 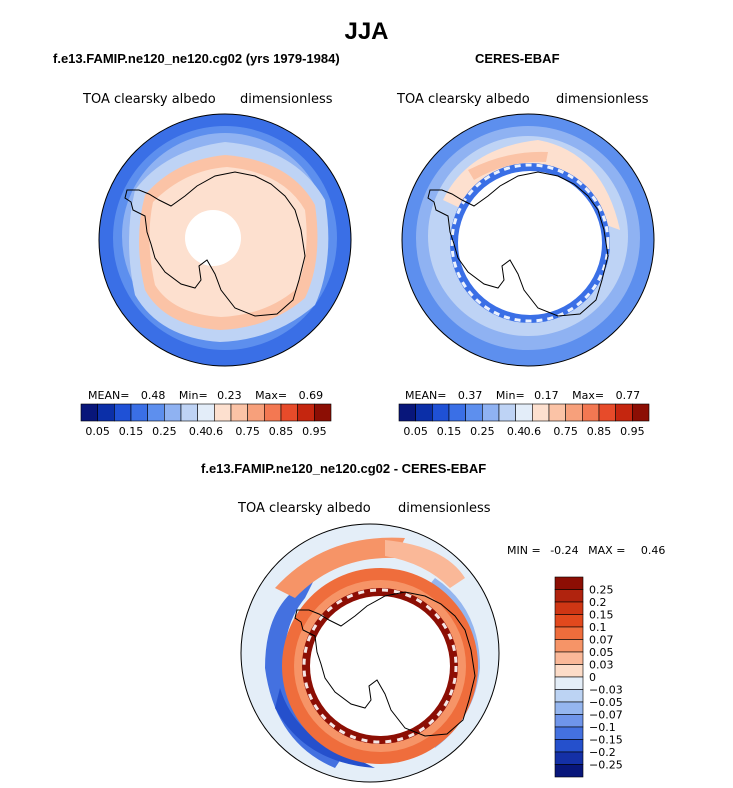 What do you see at coordinates (653, 550) in the screenshot?
I see `panel3-max-value: 0.46` at bounding box center [653, 550].